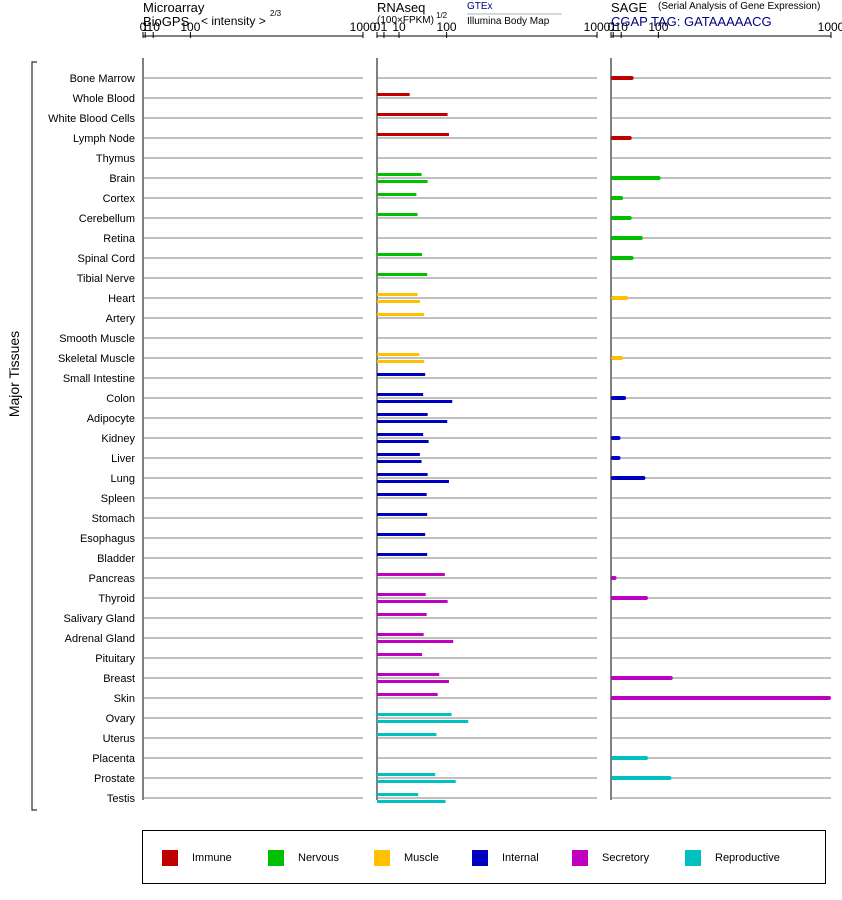  I want to click on rnaseq-bar-gtex-breast, so click(408, 674).